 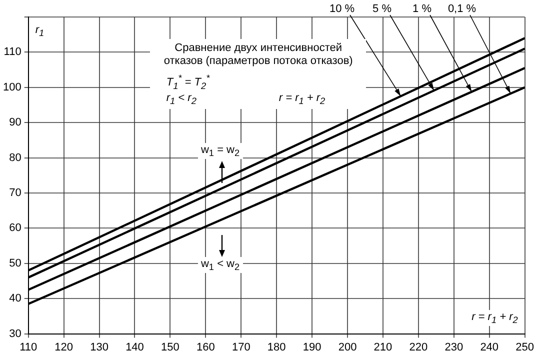 I want to click on x-tick-label: 120, so click(x=63, y=347).